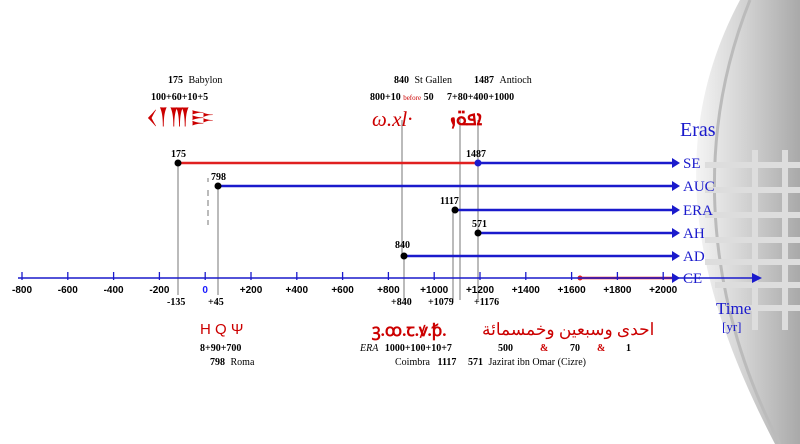 The width and height of the screenshot is (800, 444). What do you see at coordinates (220, 348) in the screenshot?
I see `roma-formula: 8+90+700` at bounding box center [220, 348].